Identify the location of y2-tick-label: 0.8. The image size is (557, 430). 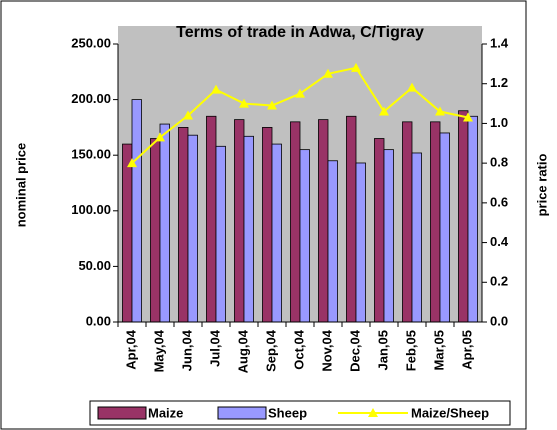
(499, 162).